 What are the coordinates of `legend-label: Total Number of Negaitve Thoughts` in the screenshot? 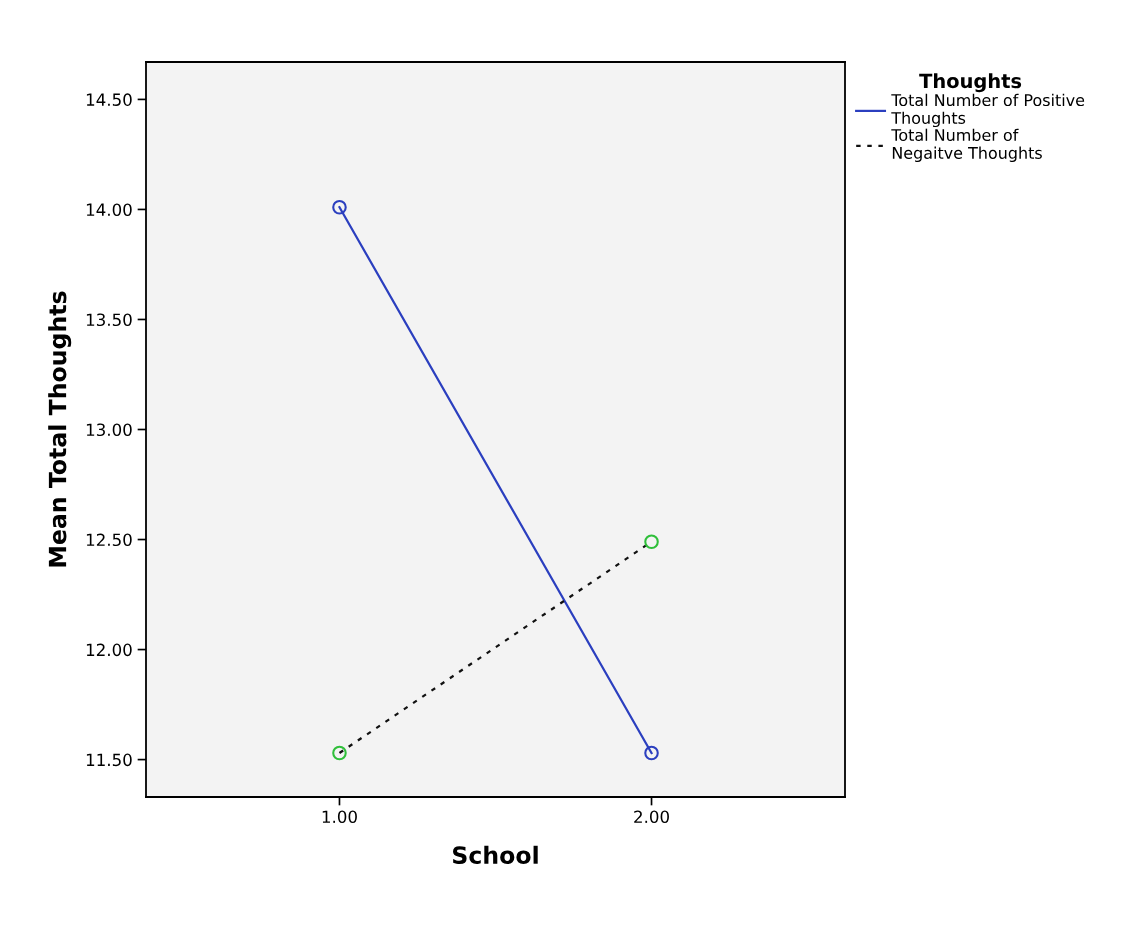 It's located at (966, 145).